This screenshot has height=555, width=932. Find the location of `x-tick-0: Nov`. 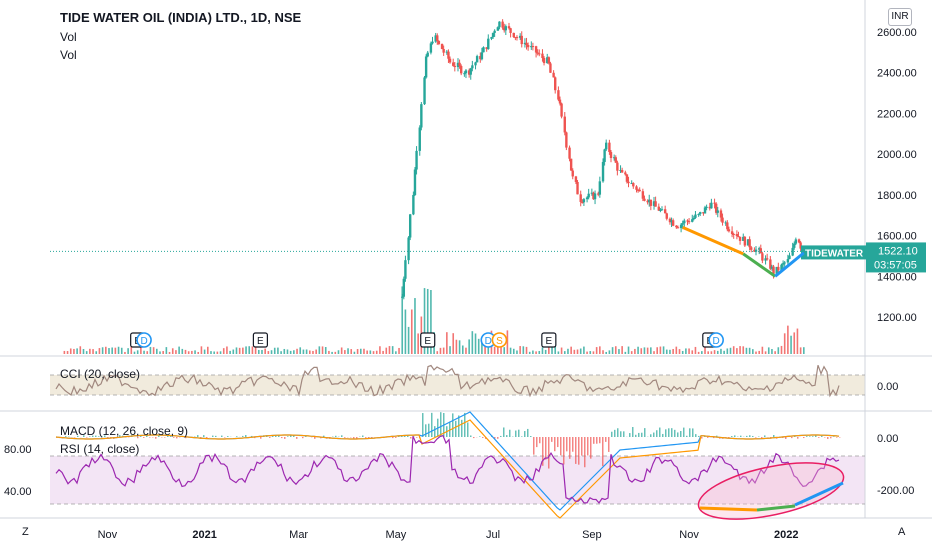

x-tick-0: Nov is located at coordinates (108, 535).